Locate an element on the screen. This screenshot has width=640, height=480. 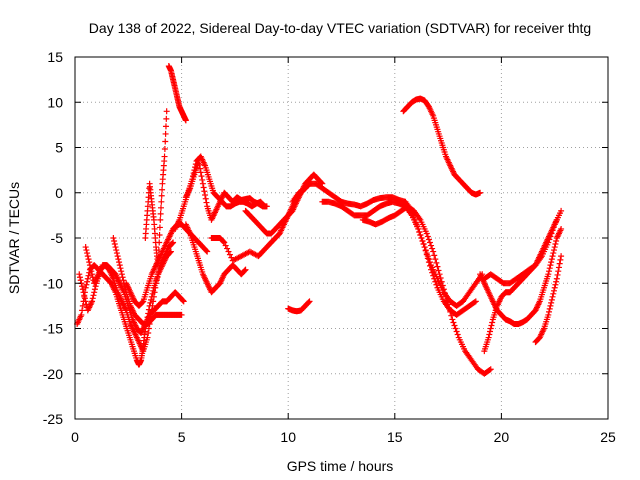
y-tick-label: 10 is located at coordinates (55, 102).